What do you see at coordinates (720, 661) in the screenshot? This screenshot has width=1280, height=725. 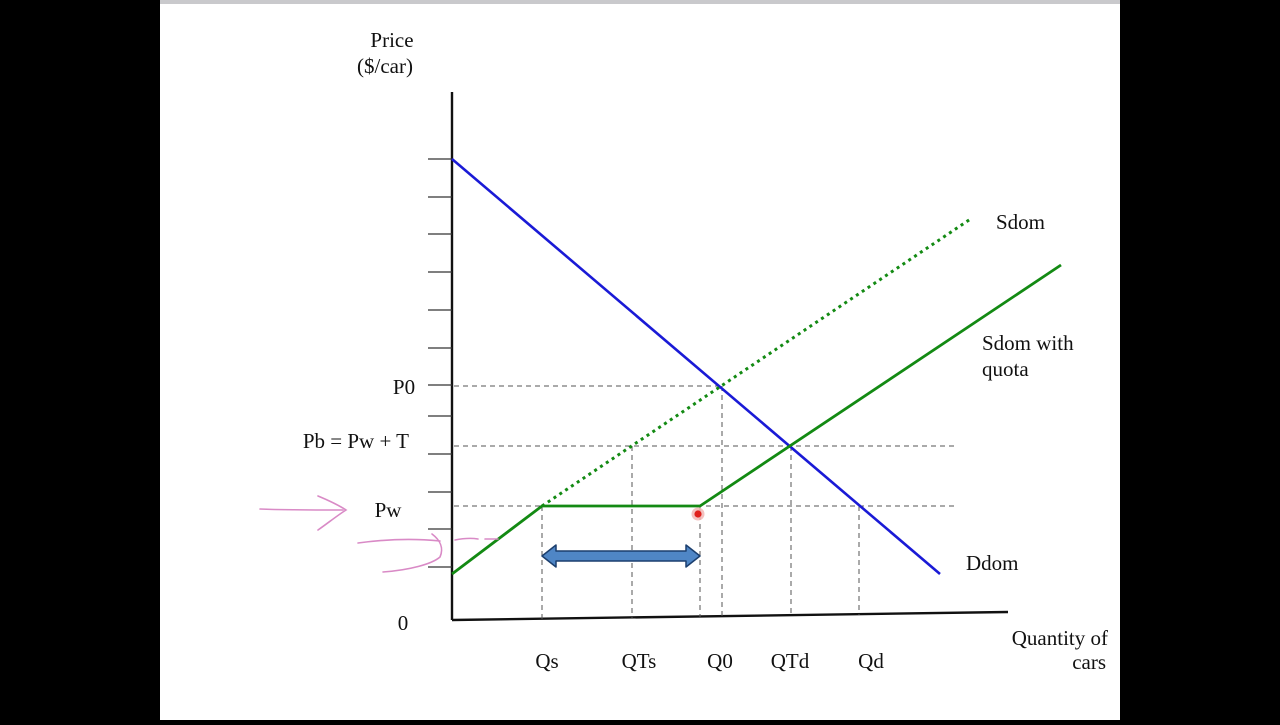 I see `q0-label: Q0` at bounding box center [720, 661].